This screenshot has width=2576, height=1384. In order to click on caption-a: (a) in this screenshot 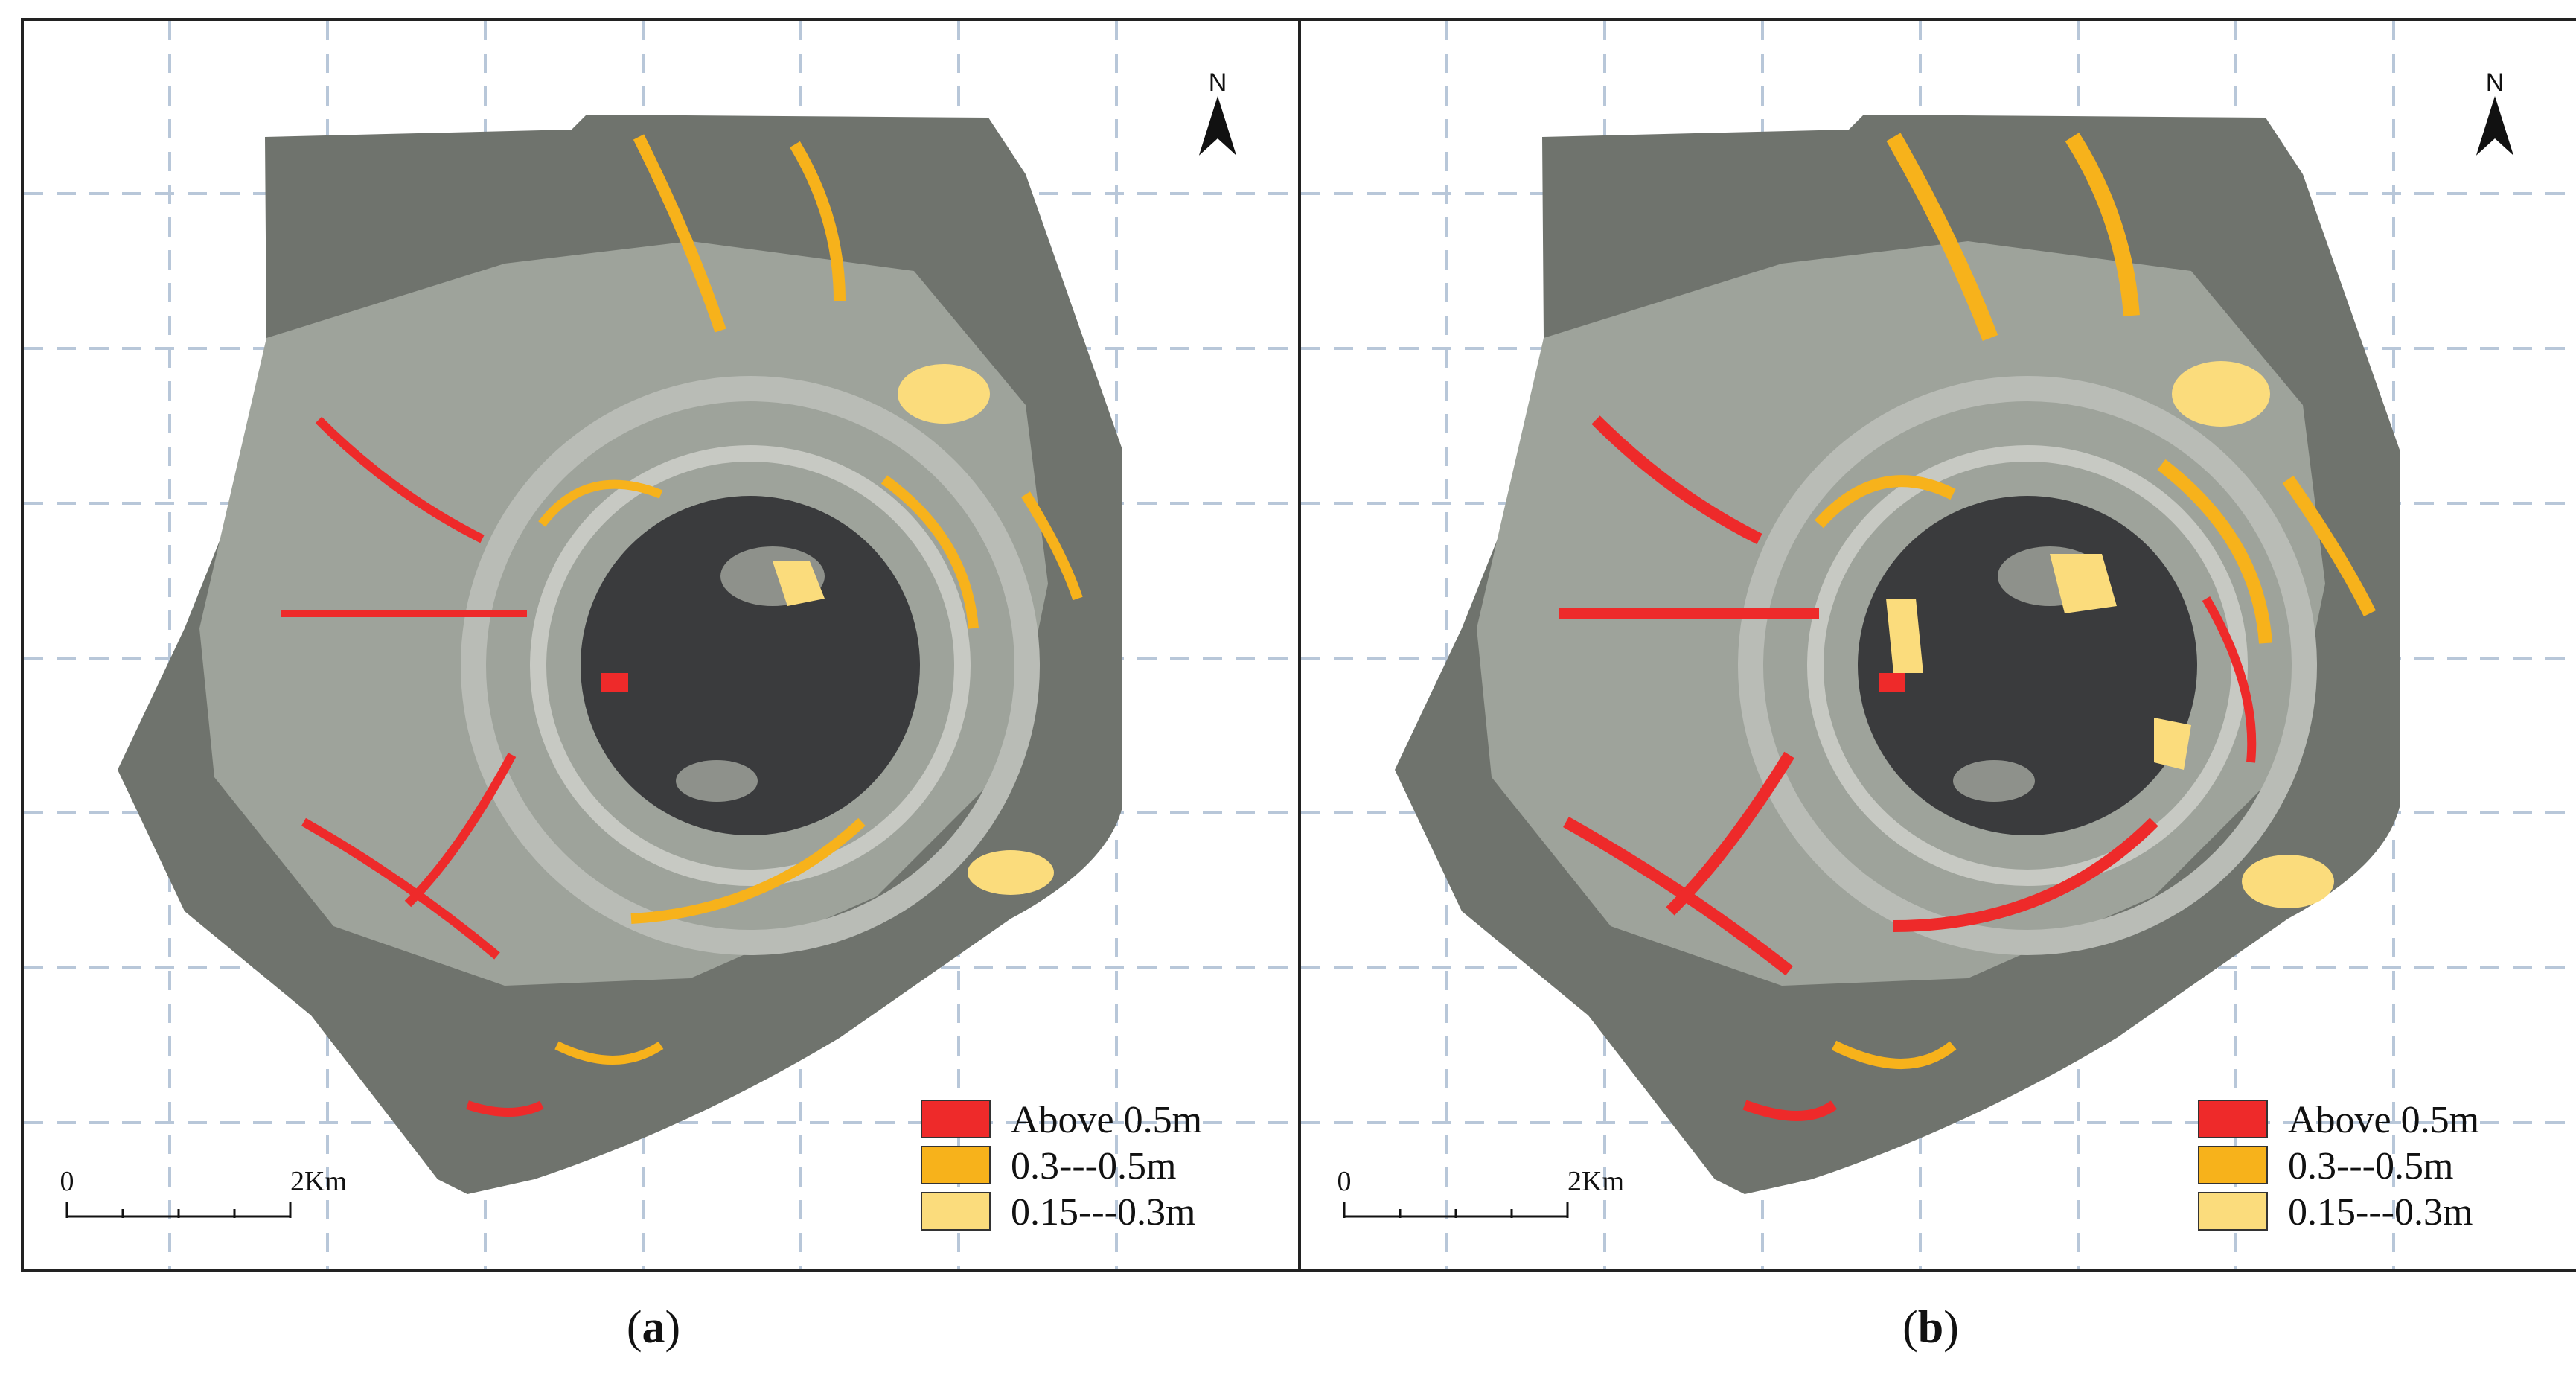, I will do `click(653, 1327)`.